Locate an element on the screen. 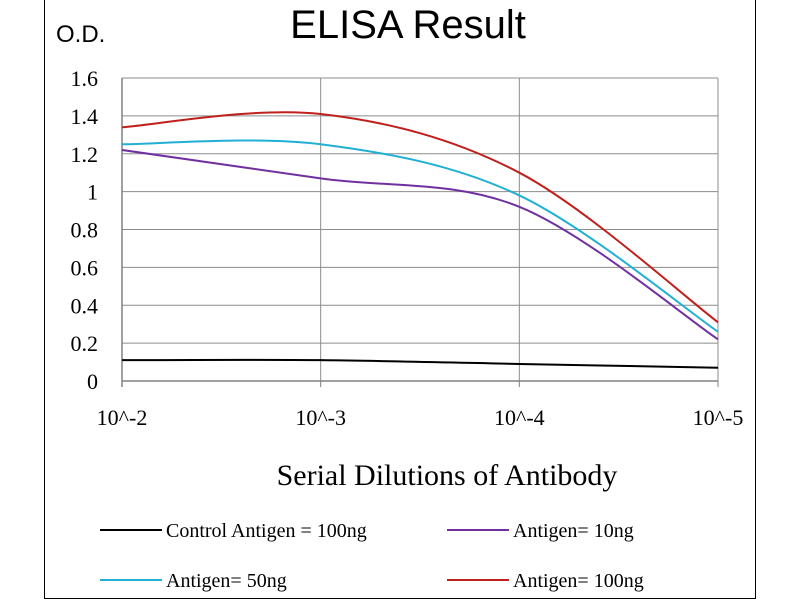 This screenshot has width=800, height=600. y-tick-labels: 1.6 1.4 1.2 1 0.8 0.6 0.4 0.2 0 is located at coordinates (85, 230).